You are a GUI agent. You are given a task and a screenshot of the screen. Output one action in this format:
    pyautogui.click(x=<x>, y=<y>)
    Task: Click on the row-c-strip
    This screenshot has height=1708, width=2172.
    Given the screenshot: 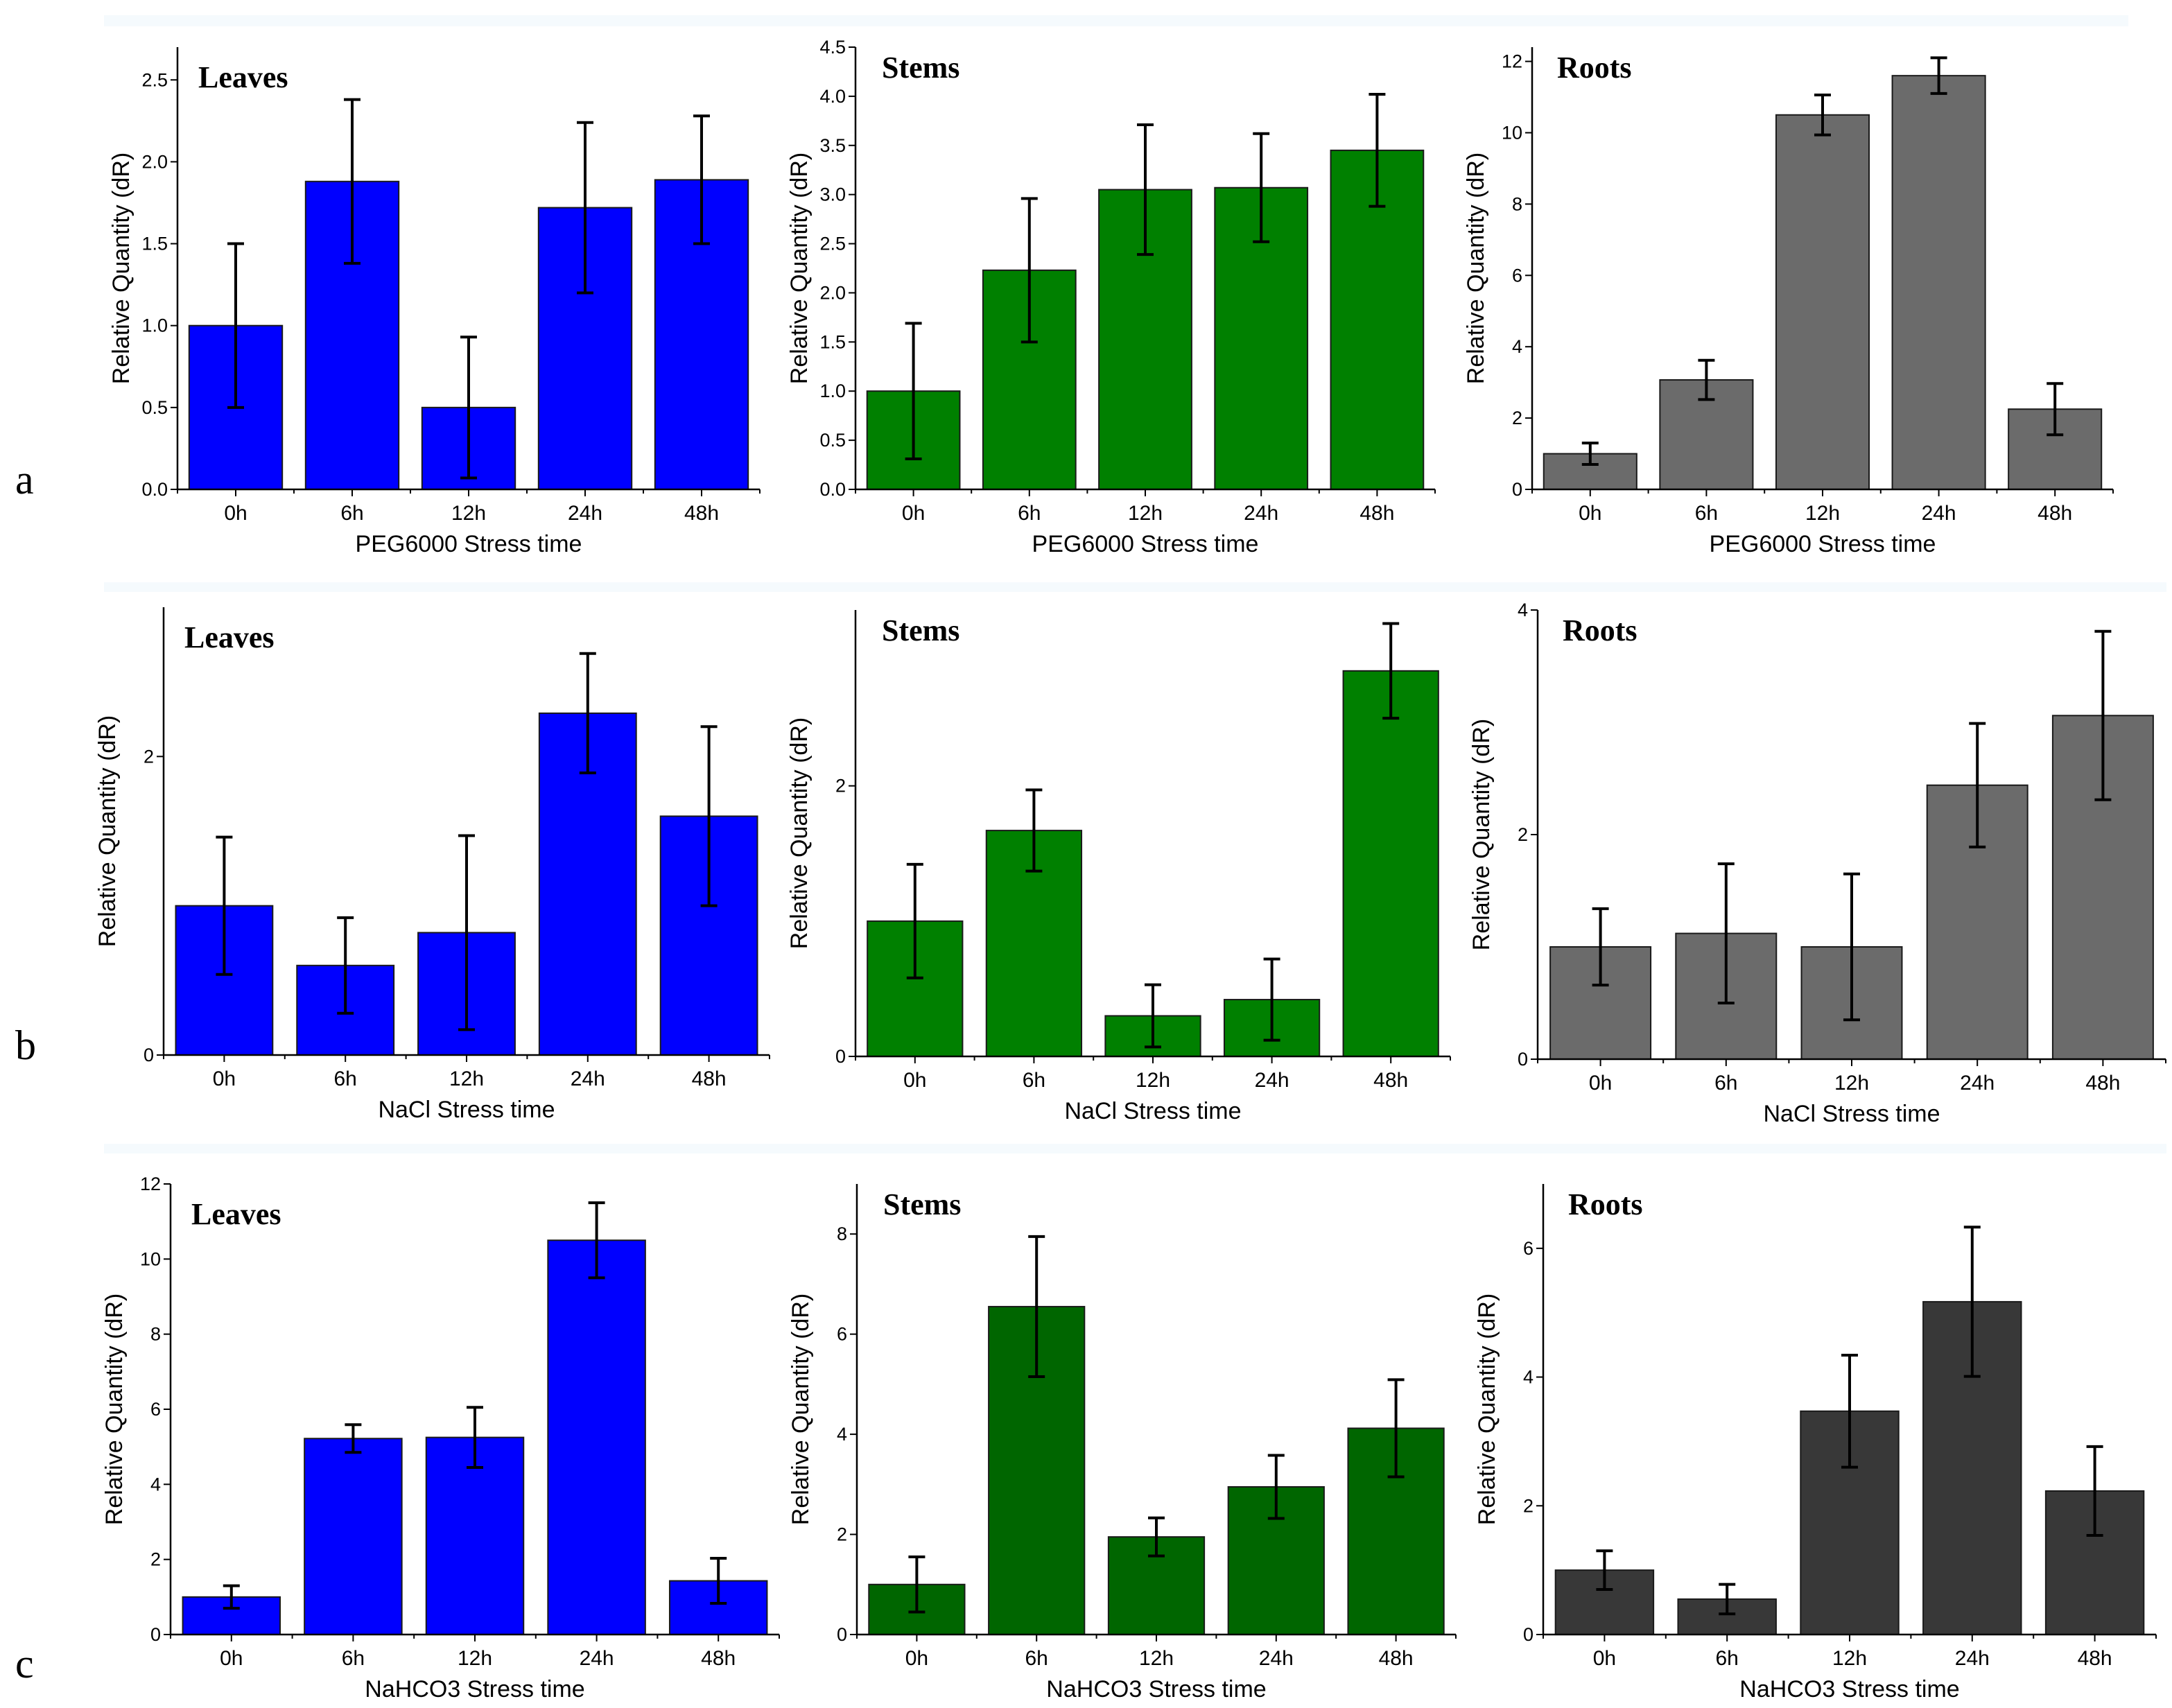 What is the action you would take?
    pyautogui.click(x=1135, y=1149)
    